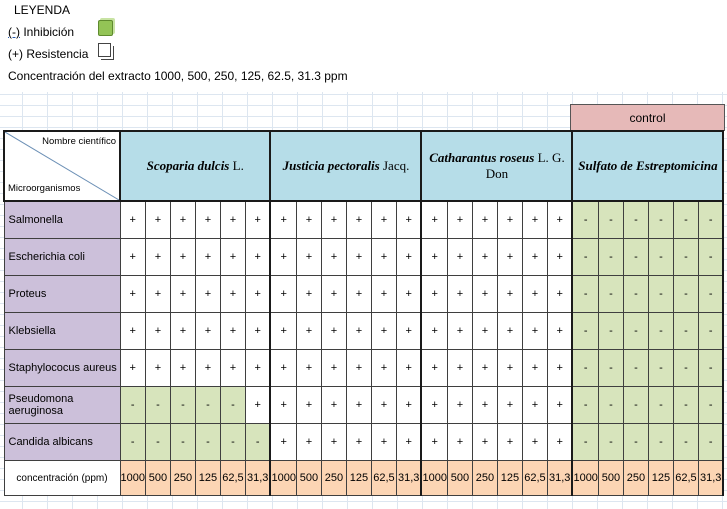 The height and width of the screenshot is (509, 727). I want to click on legend-resistance: (+) Resistencia, so click(48, 54).